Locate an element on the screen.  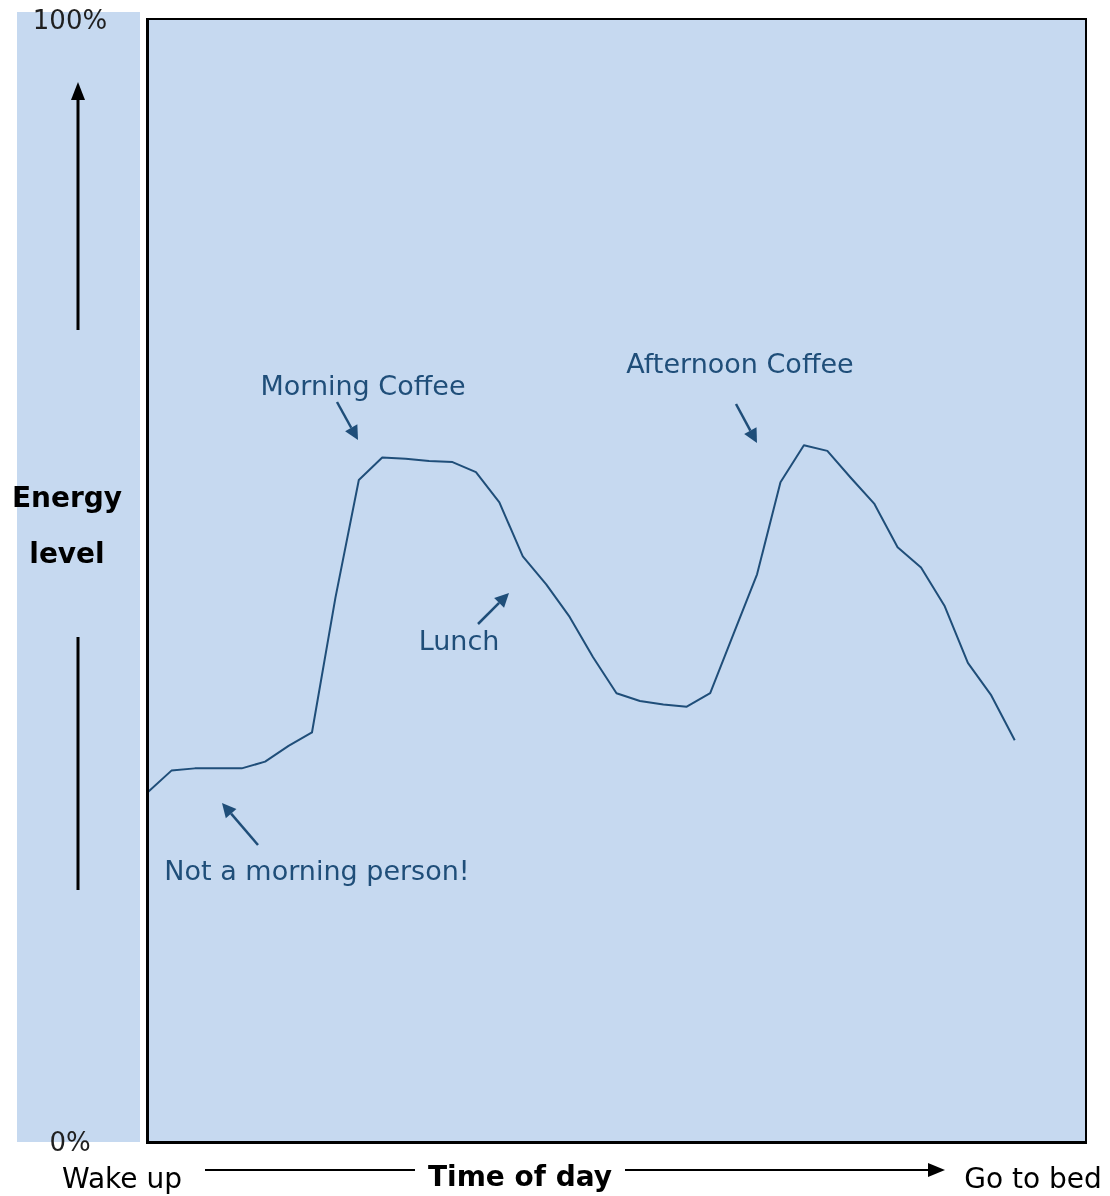
y-tick-label: 0% is located at coordinates (70, 1142).